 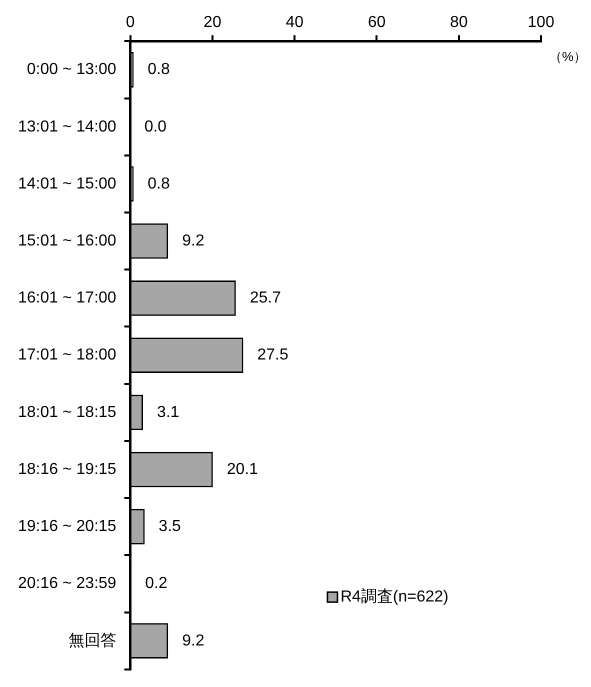 I want to click on y-tick-label: 14:01 ~ 15:00, so click(x=67, y=183).